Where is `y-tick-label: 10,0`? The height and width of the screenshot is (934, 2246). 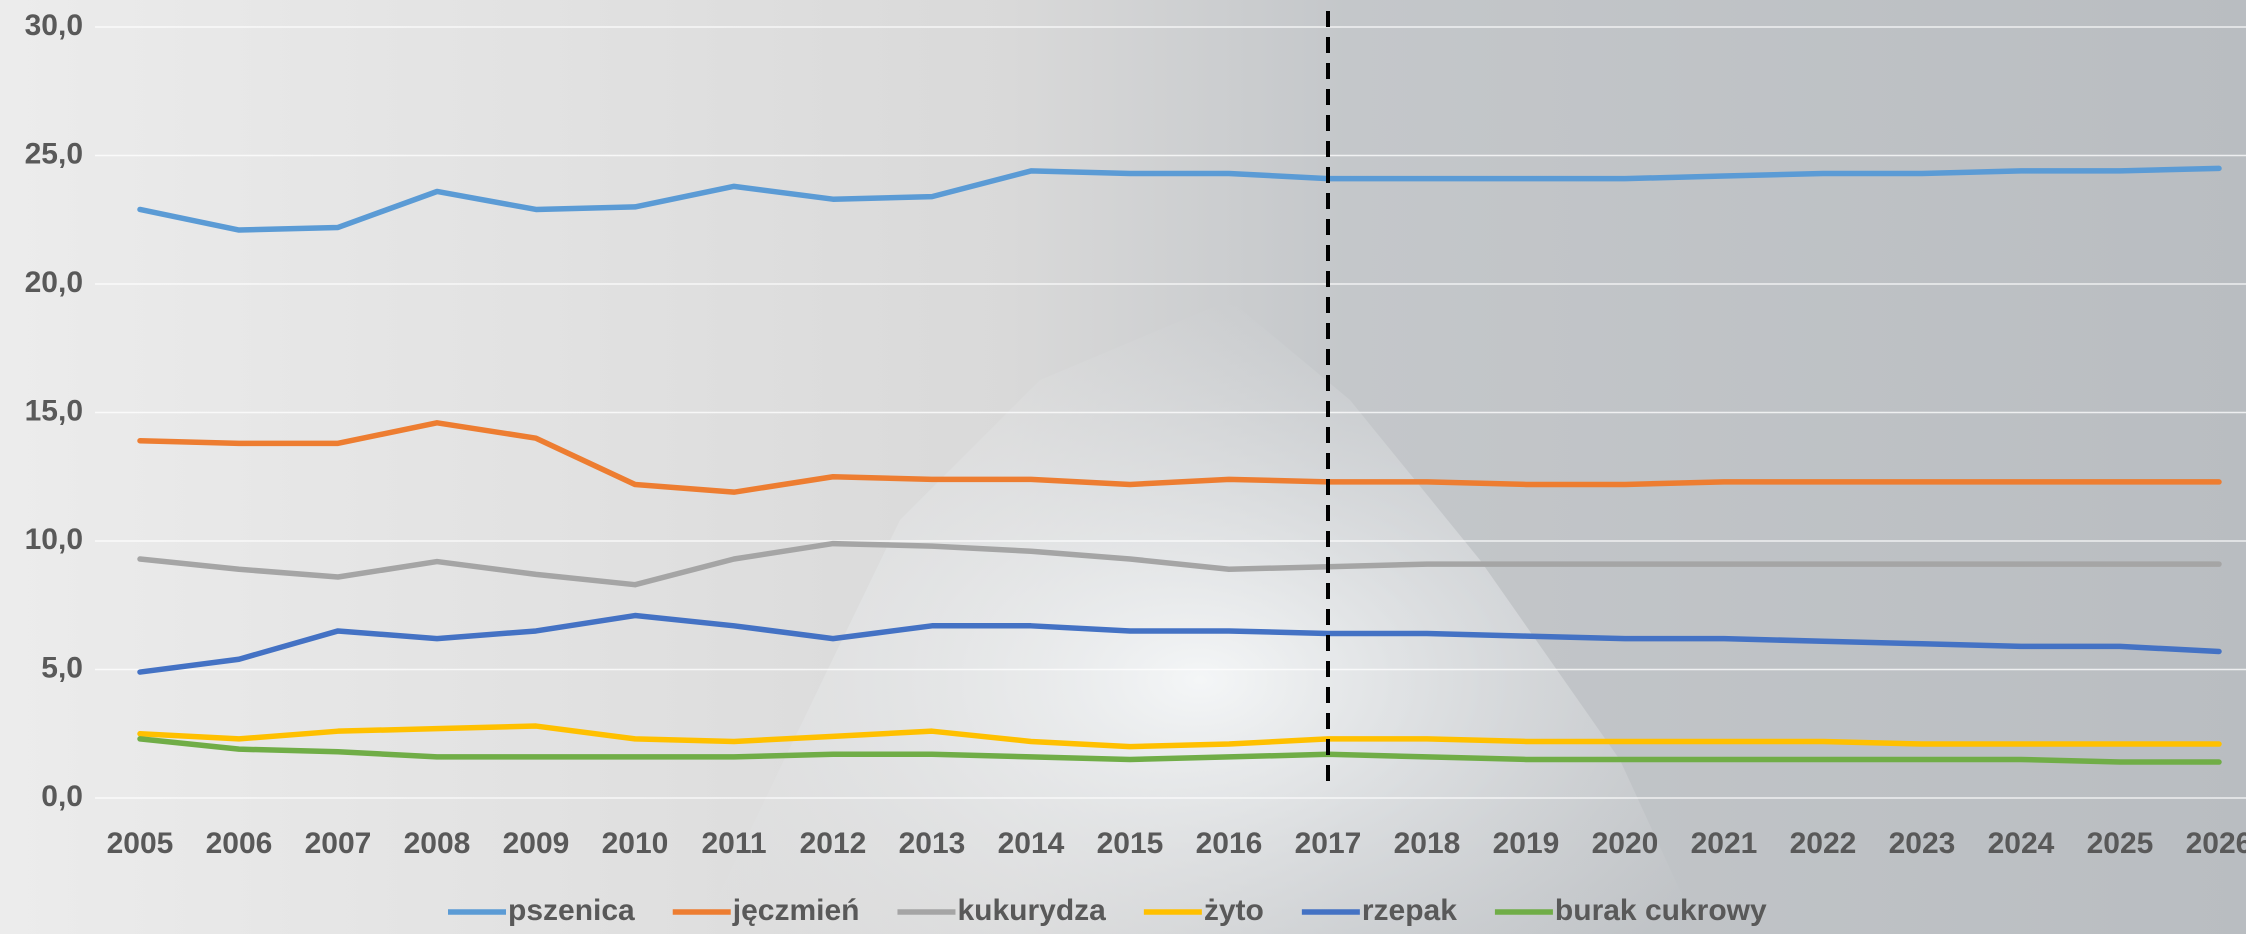 y-tick-label: 10,0 is located at coordinates (54, 539).